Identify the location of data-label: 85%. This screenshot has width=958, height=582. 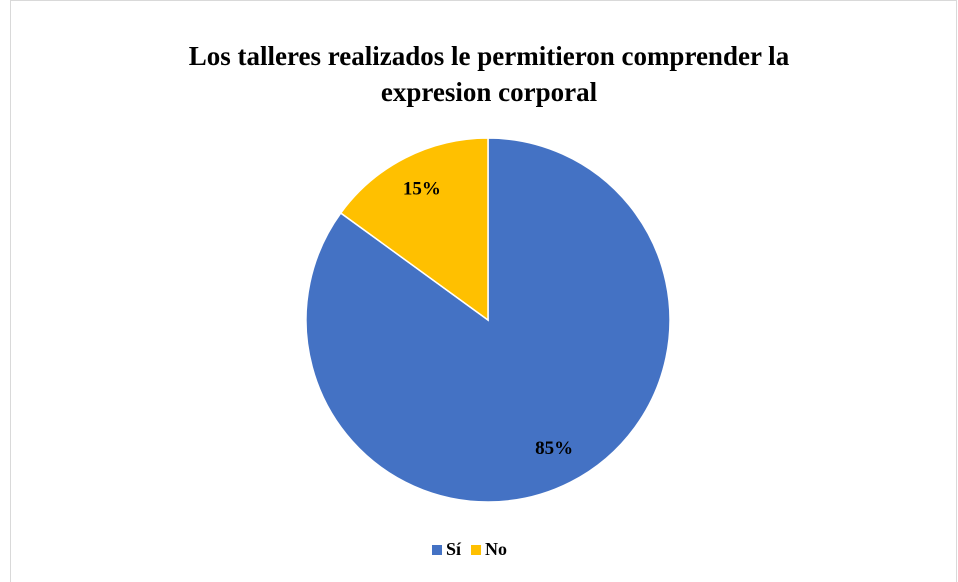
(554, 448).